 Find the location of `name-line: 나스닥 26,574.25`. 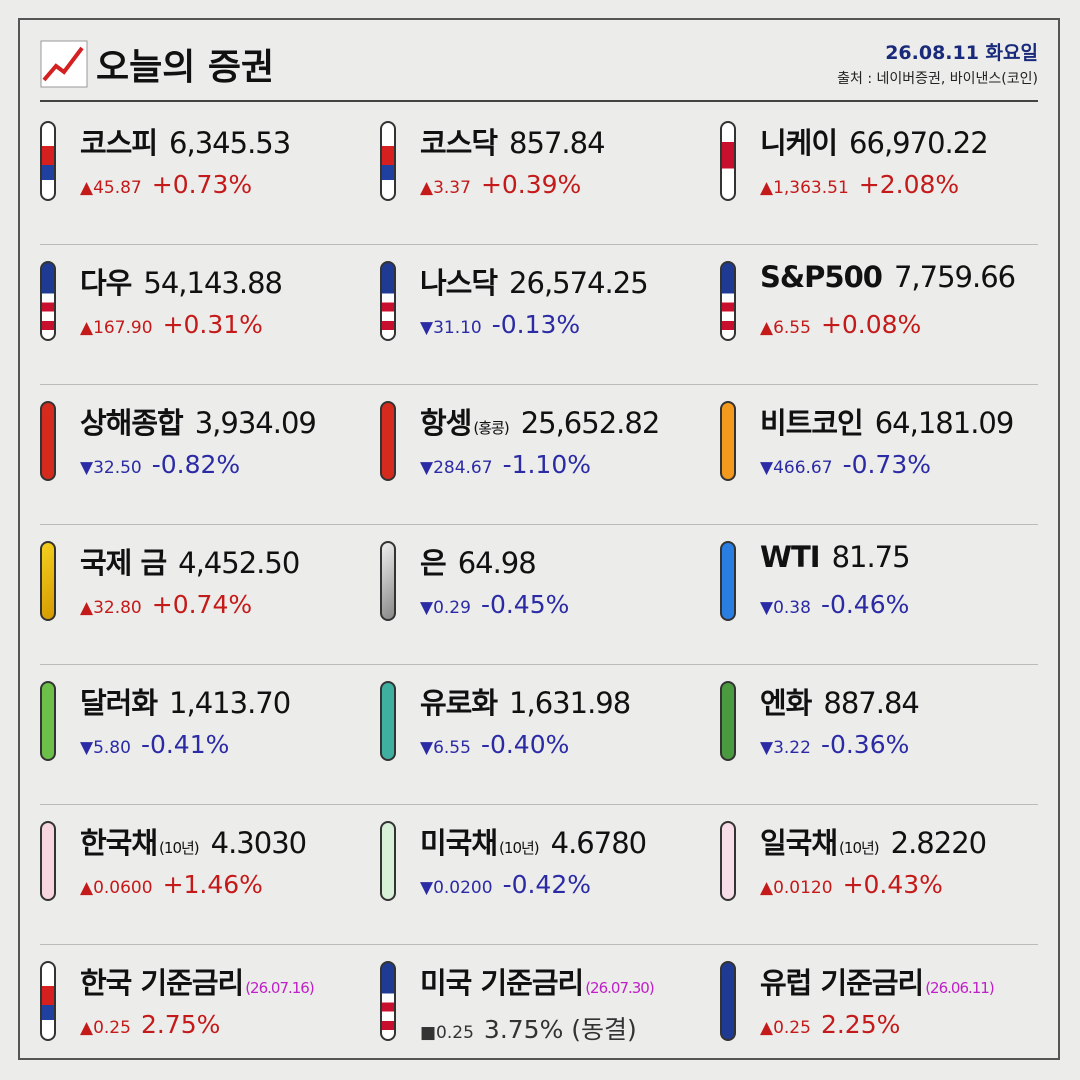

name-line: 나스닥 26,574.25 is located at coordinates (534, 281).